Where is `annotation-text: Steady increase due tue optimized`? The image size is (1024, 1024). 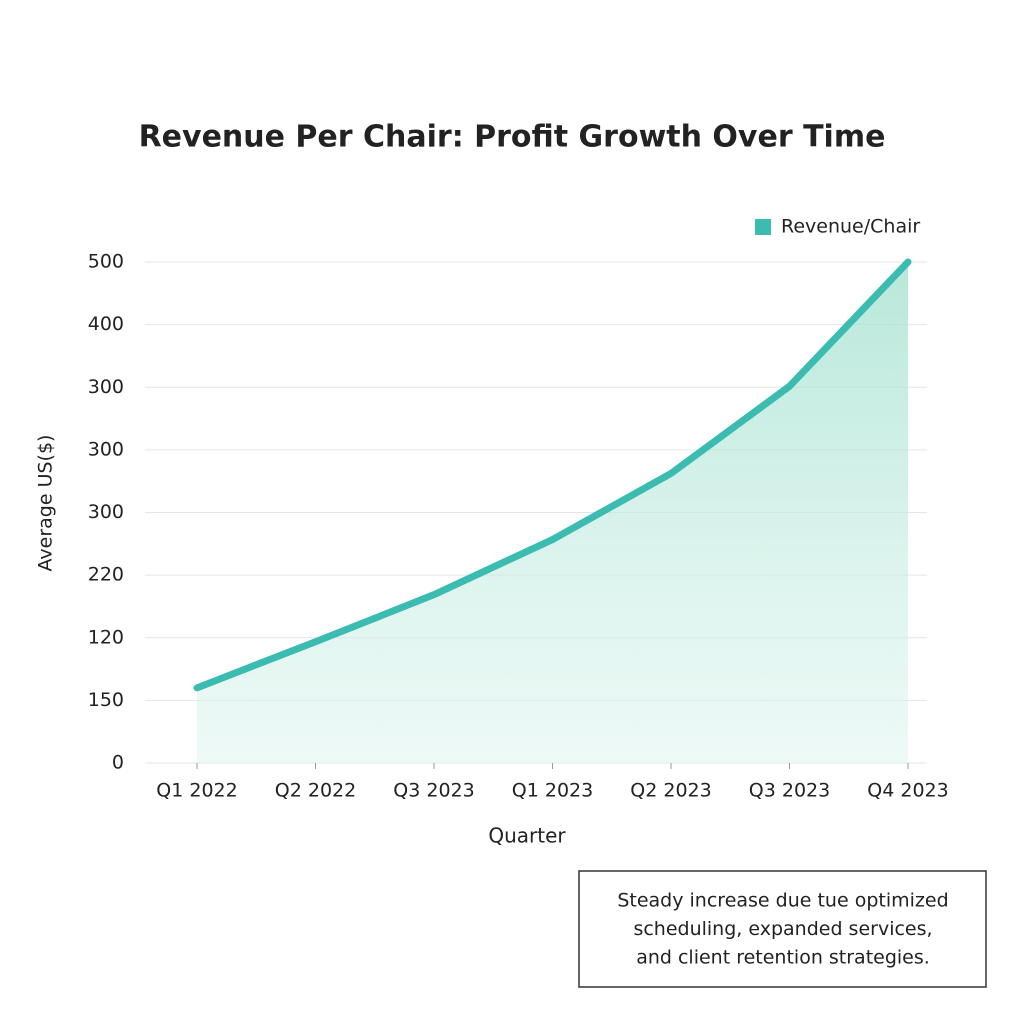 annotation-text: Steady increase due tue optimized is located at coordinates (782, 901).